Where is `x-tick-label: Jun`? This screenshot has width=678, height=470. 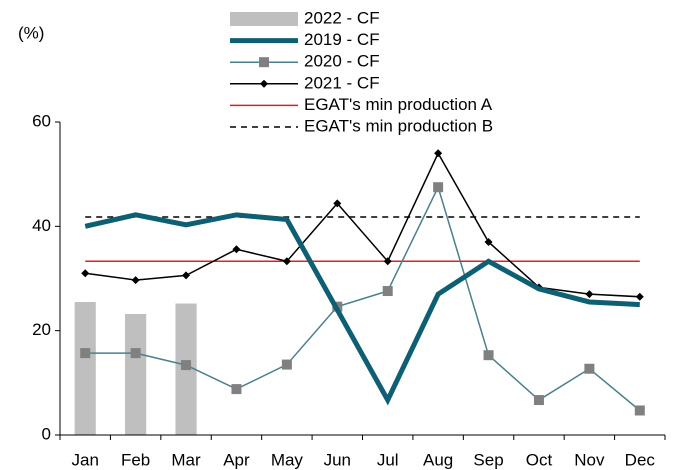
x-tick-label: Jun is located at coordinates (337, 459).